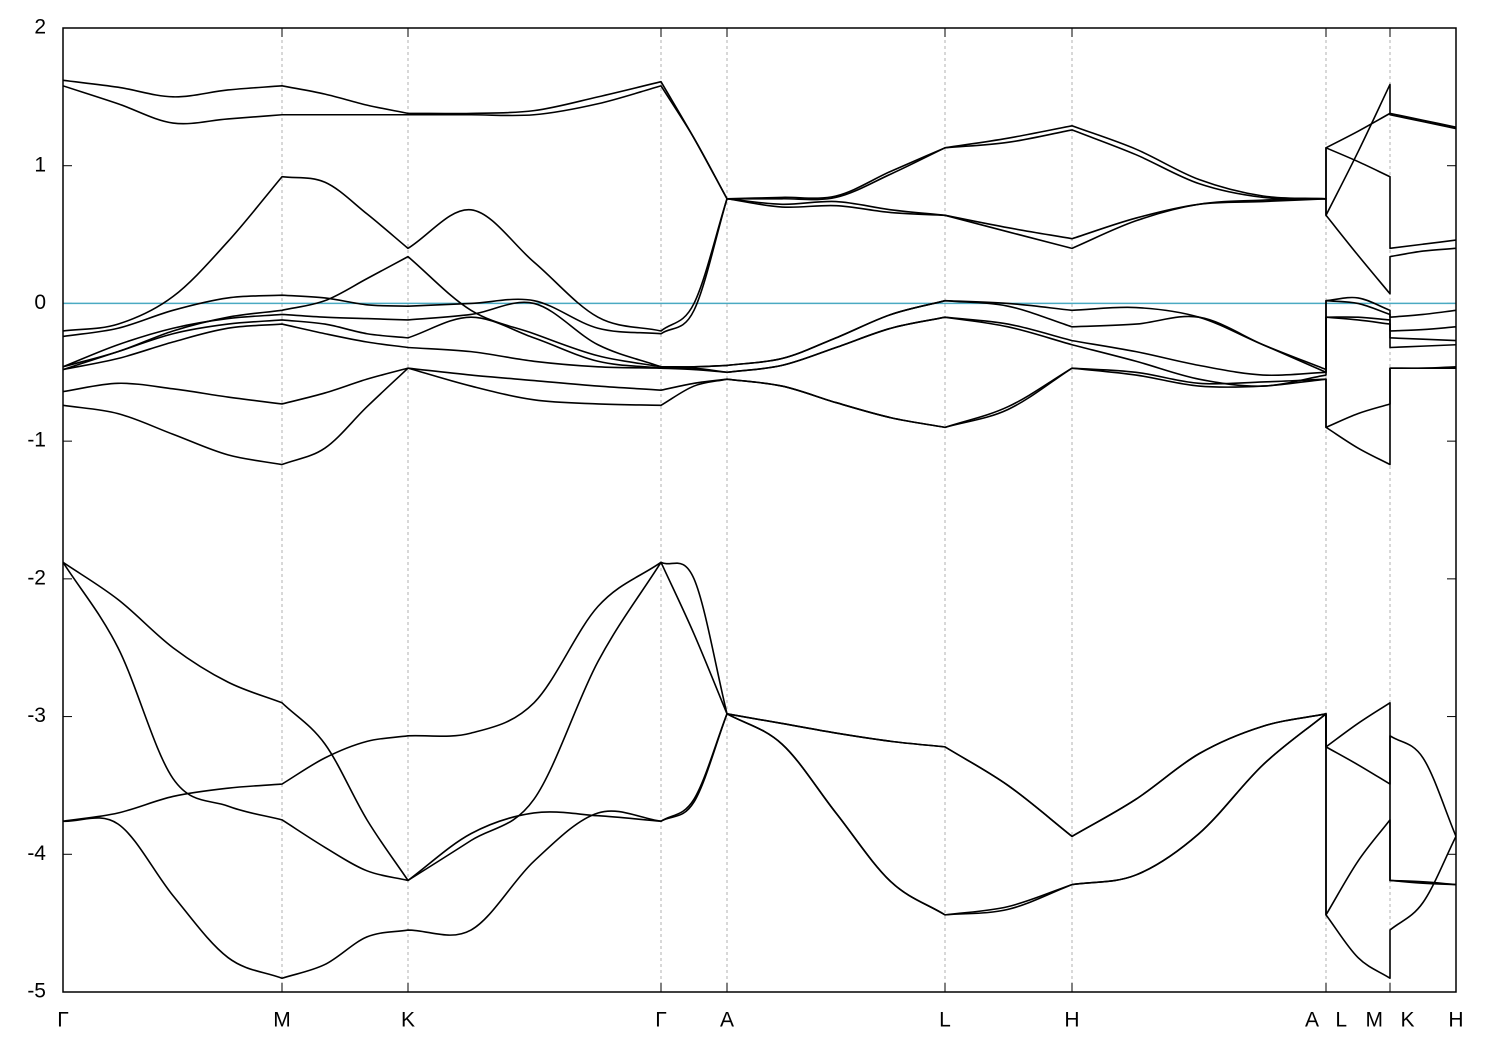  I want to click on y-tick-label: -5, so click(36, 991).